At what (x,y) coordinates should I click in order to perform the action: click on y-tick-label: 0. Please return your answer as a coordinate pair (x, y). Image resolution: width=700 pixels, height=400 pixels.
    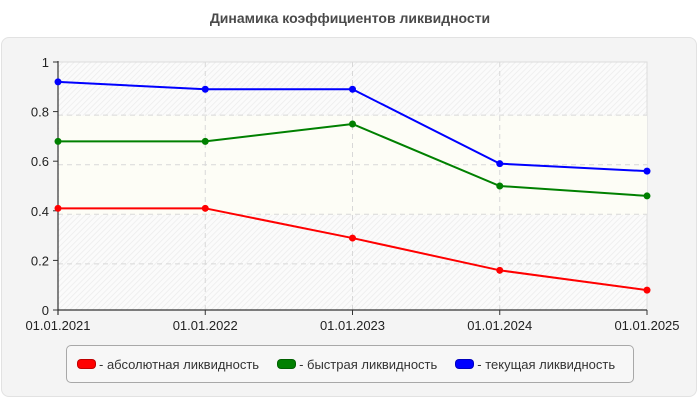
    Looking at the image, I should click on (45, 310).